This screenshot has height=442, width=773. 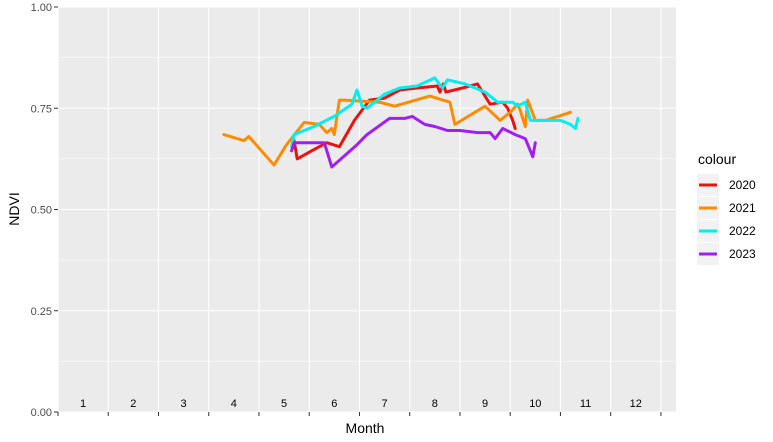 I want to click on legend-label-2020: 2020, so click(x=742, y=185).